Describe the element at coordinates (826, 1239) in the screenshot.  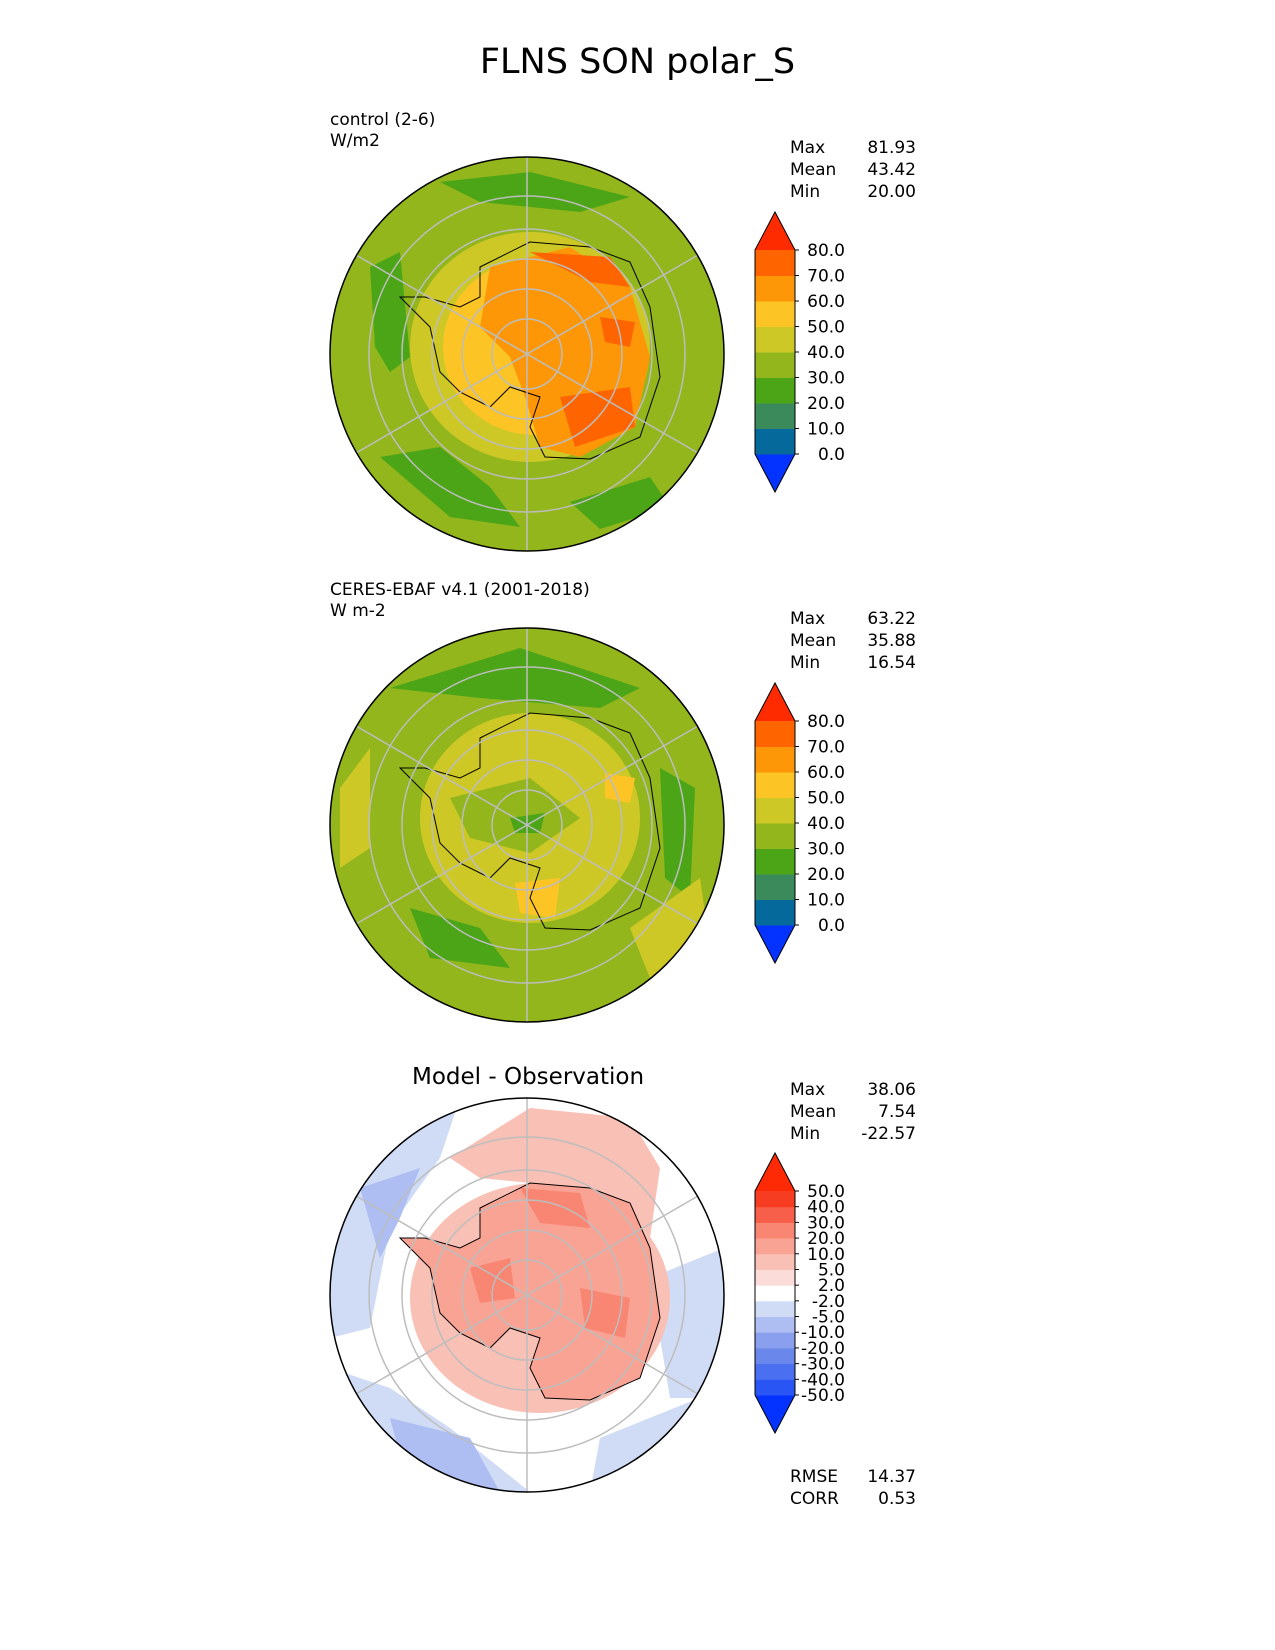
I see `panel3-colorbar-tick-label: 20.0` at that location.